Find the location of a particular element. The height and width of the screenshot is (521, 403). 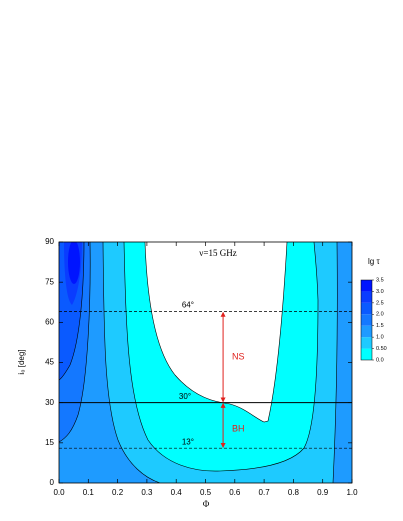

ns-label: NS is located at coordinates (238, 356).